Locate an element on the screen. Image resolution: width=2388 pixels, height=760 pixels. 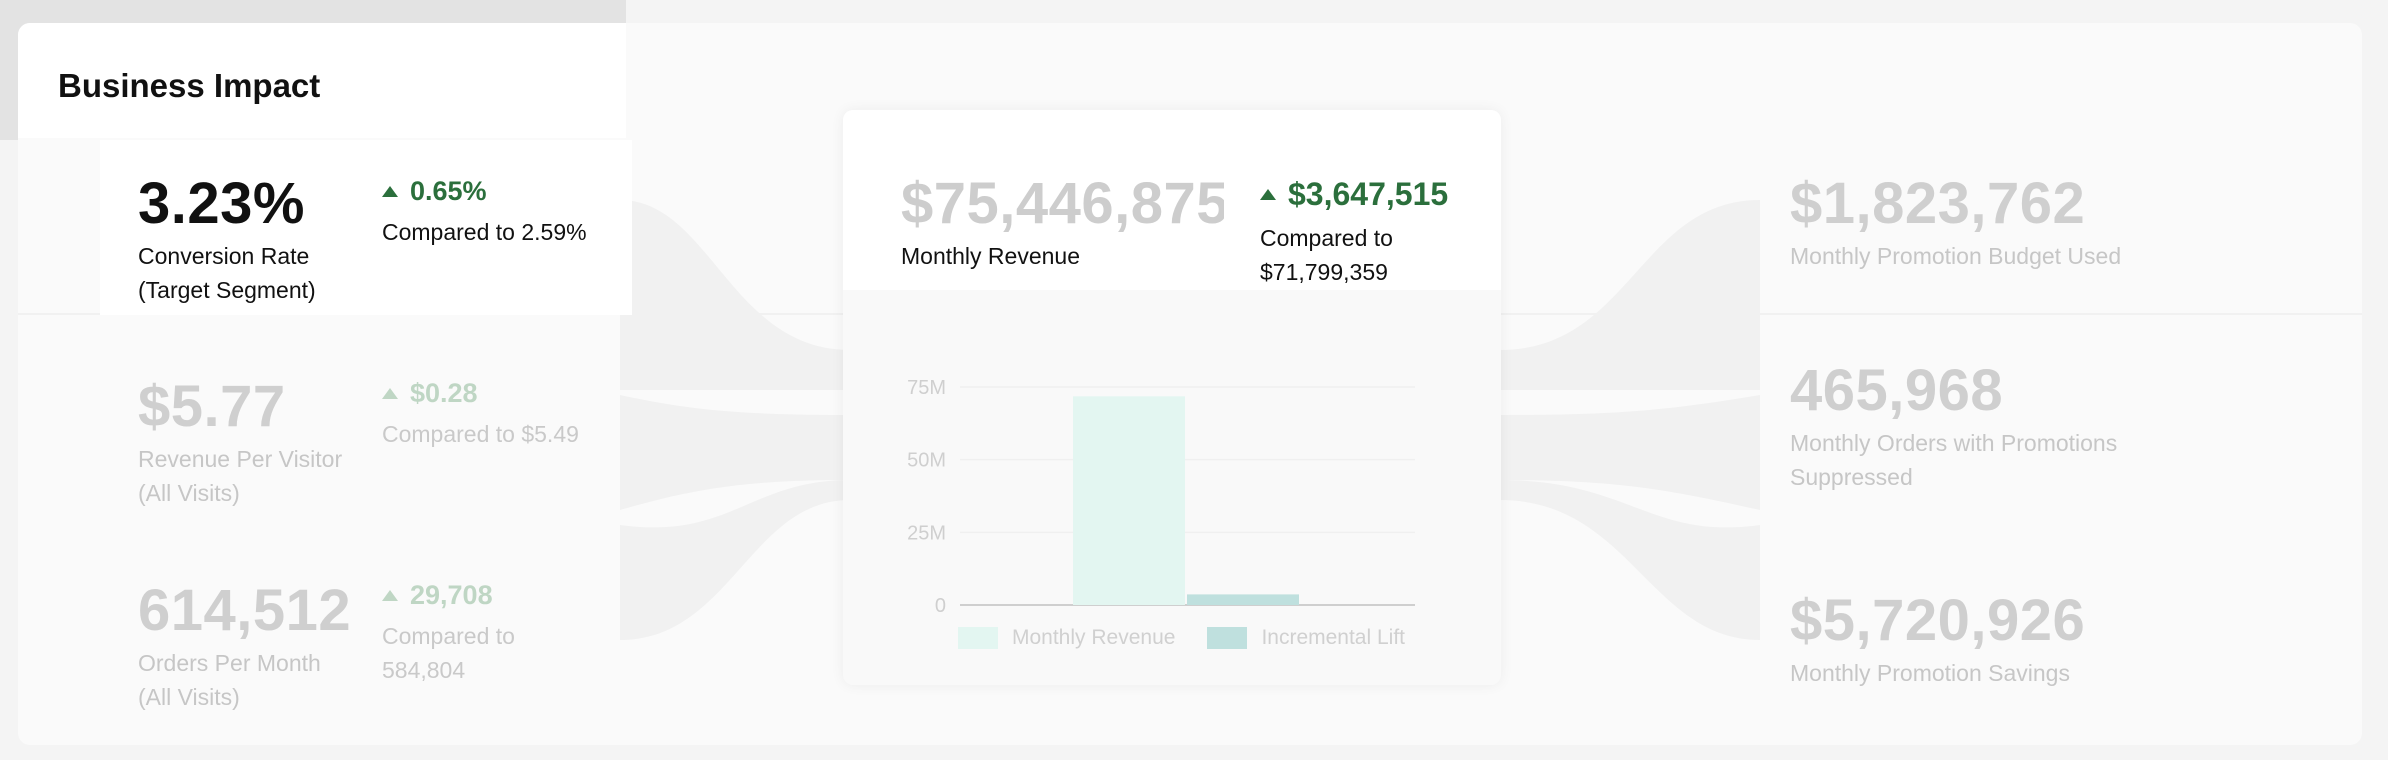
flow-connector-right is located at coordinates (1630, 420).